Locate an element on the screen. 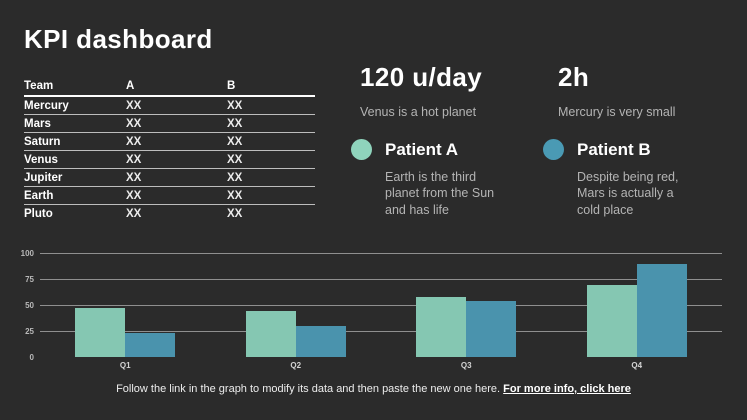  bar-group-q4: Q4 is located at coordinates (637, 311).